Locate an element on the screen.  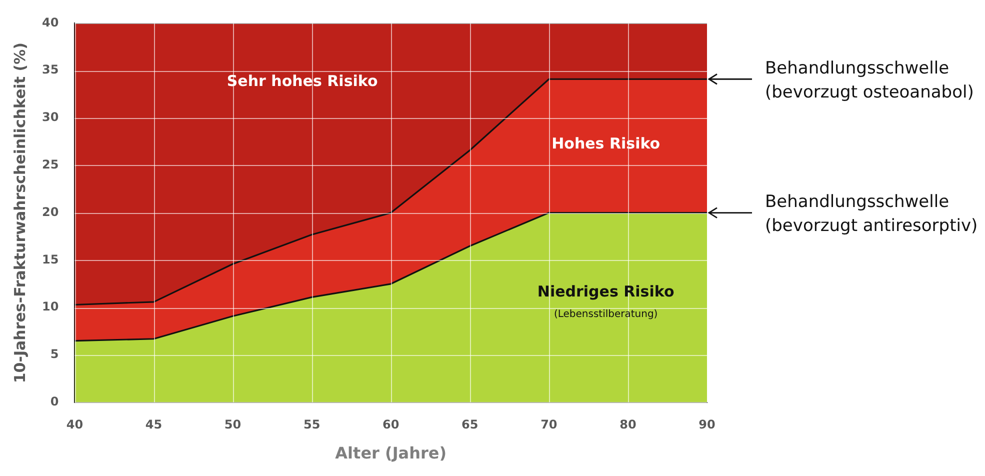
y-tick-label: 15 is located at coordinates (50, 259).